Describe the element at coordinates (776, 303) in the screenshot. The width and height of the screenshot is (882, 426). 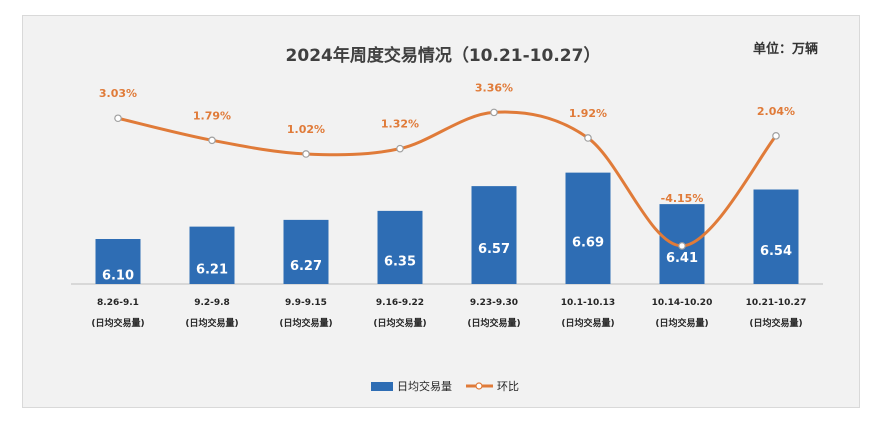
I see `x-tick-label: 10.21-10.27` at that location.